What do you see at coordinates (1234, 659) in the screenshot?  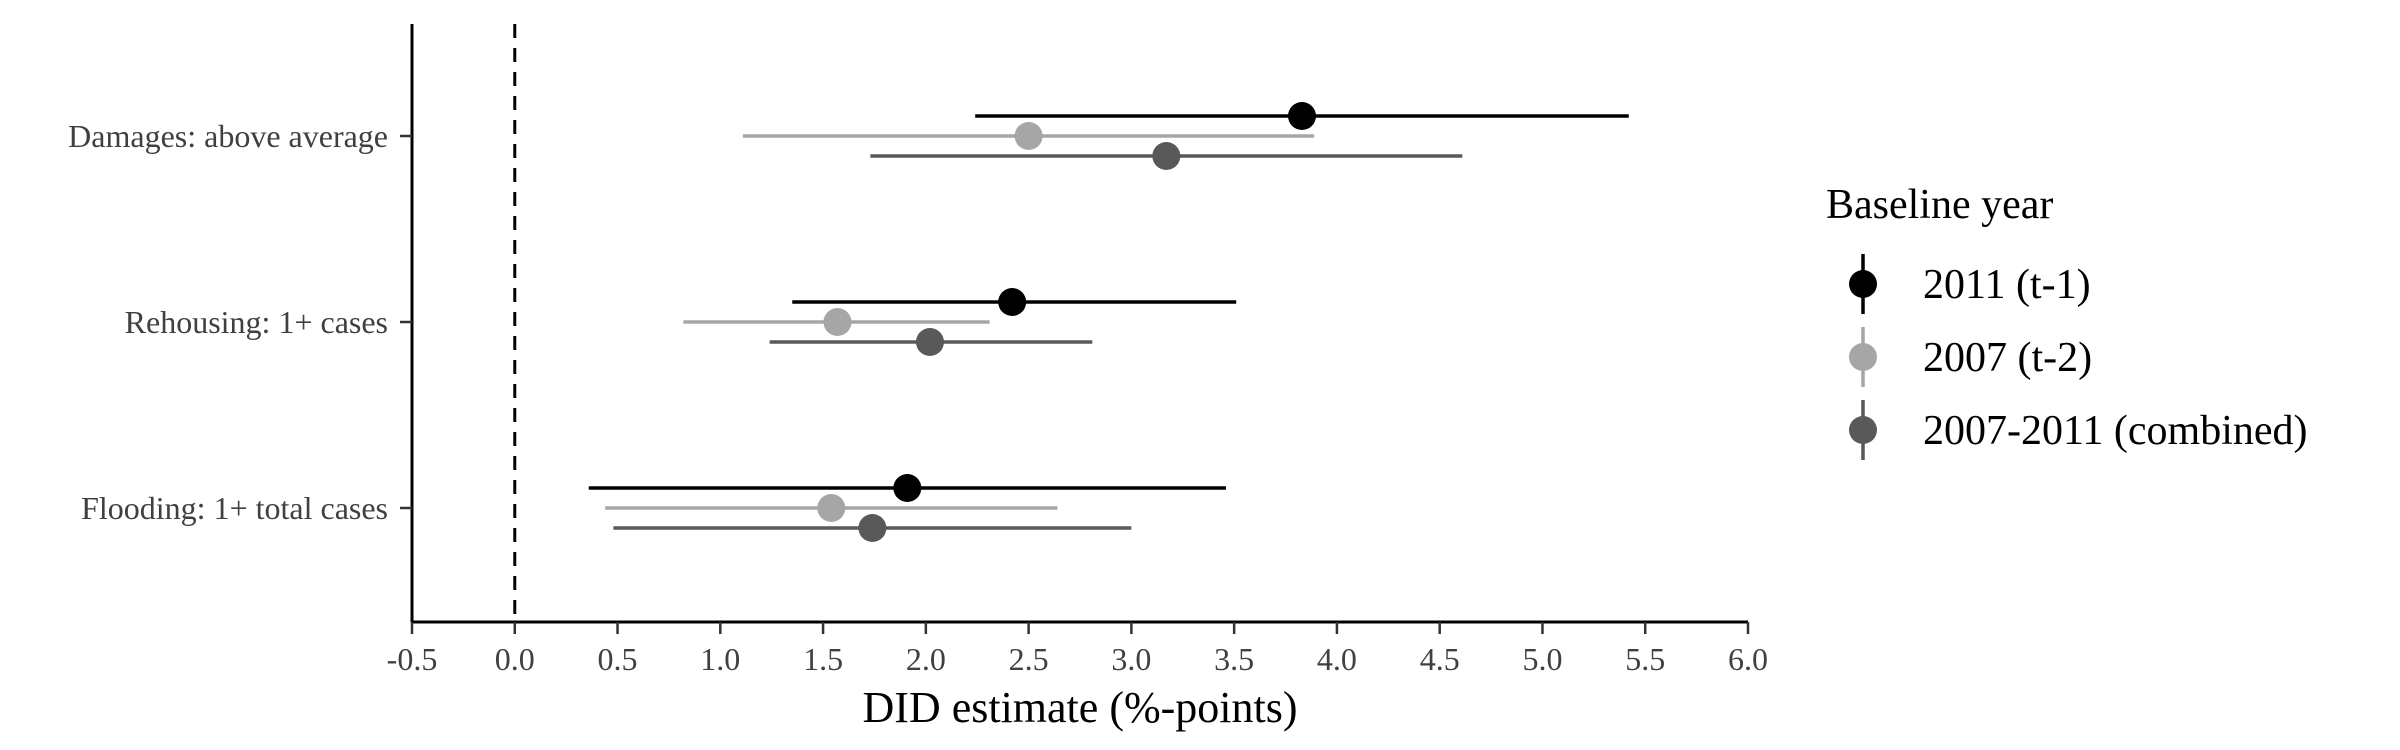 I see `x-tick-label: 3.5` at bounding box center [1234, 659].